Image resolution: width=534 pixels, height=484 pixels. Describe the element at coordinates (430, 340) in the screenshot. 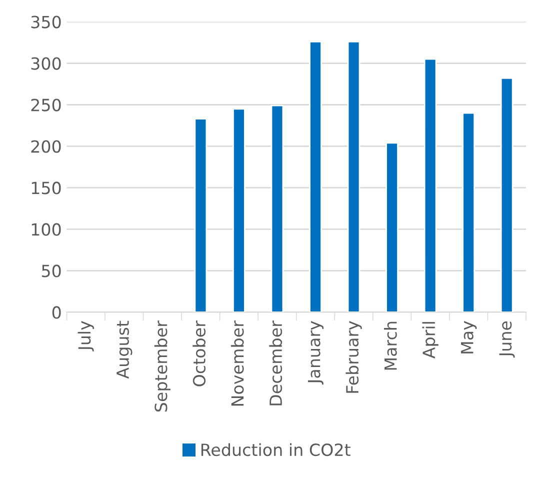

I see `x-tick-label: April` at that location.